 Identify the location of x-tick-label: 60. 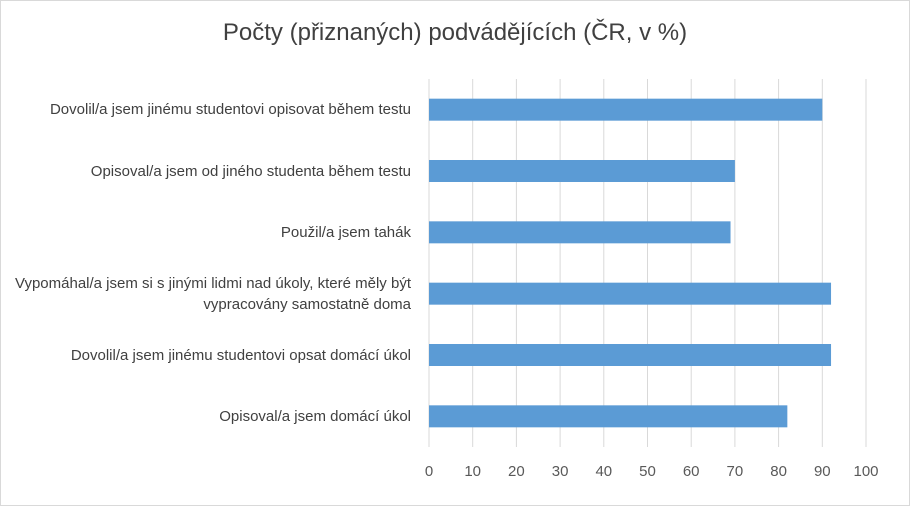
(691, 471).